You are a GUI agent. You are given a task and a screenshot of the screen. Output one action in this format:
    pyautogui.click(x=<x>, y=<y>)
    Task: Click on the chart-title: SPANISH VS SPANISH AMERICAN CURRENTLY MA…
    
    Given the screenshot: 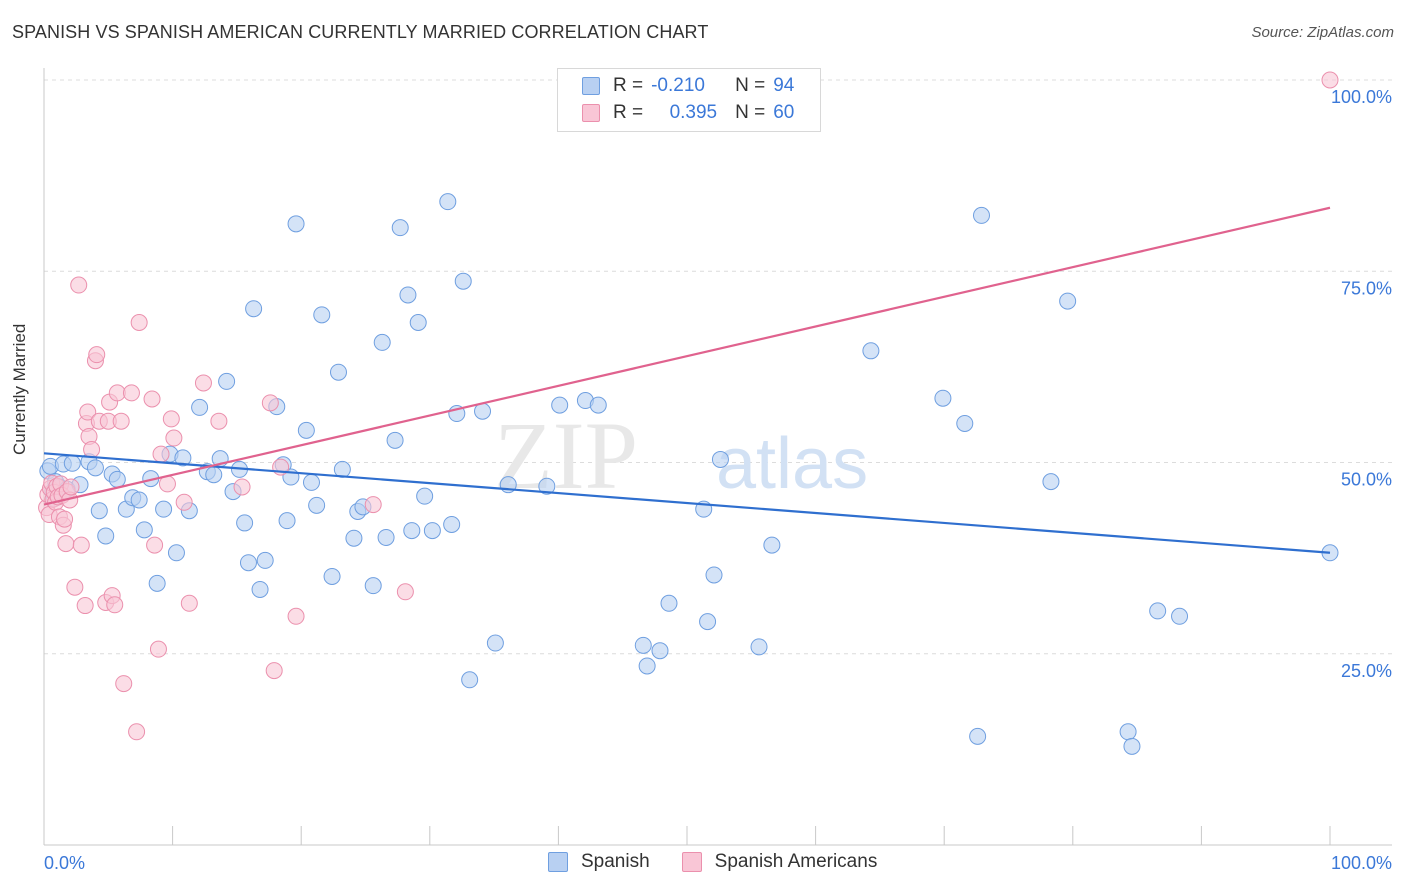 What is the action you would take?
    pyautogui.click(x=360, y=32)
    